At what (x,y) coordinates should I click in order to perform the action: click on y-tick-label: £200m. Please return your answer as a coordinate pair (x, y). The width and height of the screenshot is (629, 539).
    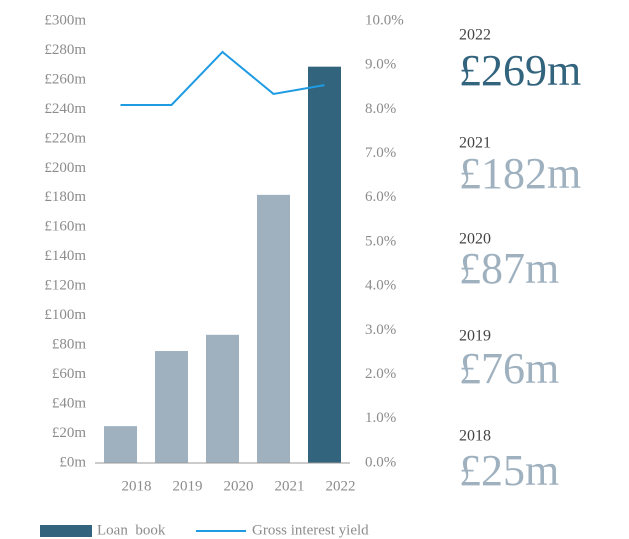
    Looking at the image, I should click on (65, 168).